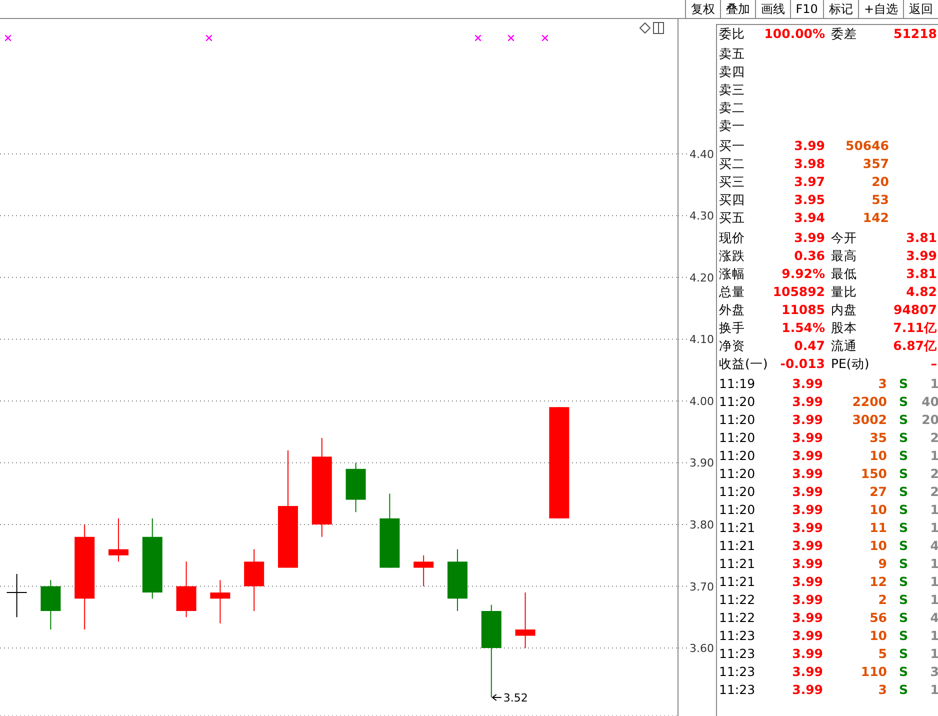 This screenshot has height=716, width=938. I want to click on text: 买一 3.99 50646, so click(804, 145).